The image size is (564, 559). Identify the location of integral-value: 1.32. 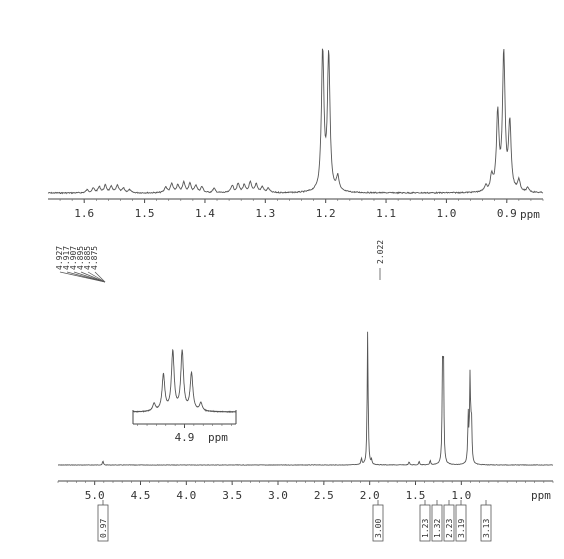
(437, 528).